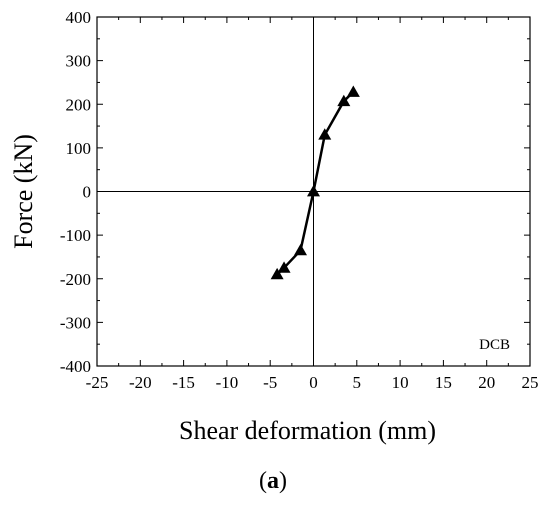  What do you see at coordinates (270, 382) in the screenshot?
I see `x-tick-label: -5` at bounding box center [270, 382].